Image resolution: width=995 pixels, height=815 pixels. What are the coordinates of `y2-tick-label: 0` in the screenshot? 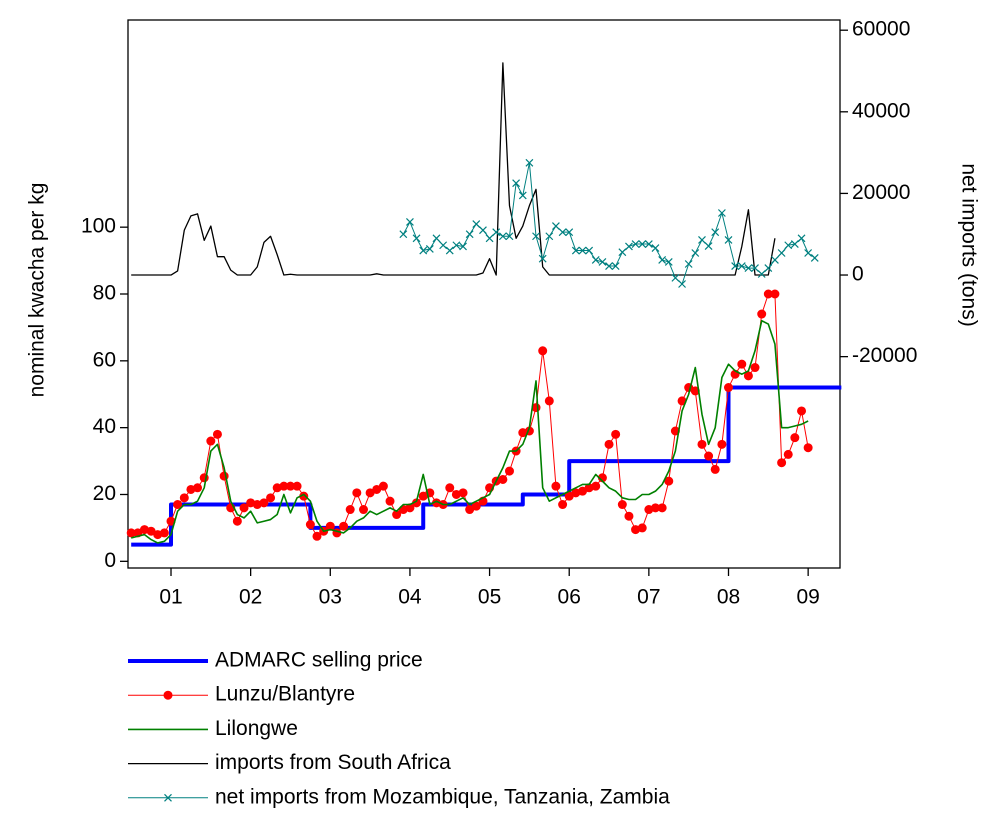 It's located at (858, 274).